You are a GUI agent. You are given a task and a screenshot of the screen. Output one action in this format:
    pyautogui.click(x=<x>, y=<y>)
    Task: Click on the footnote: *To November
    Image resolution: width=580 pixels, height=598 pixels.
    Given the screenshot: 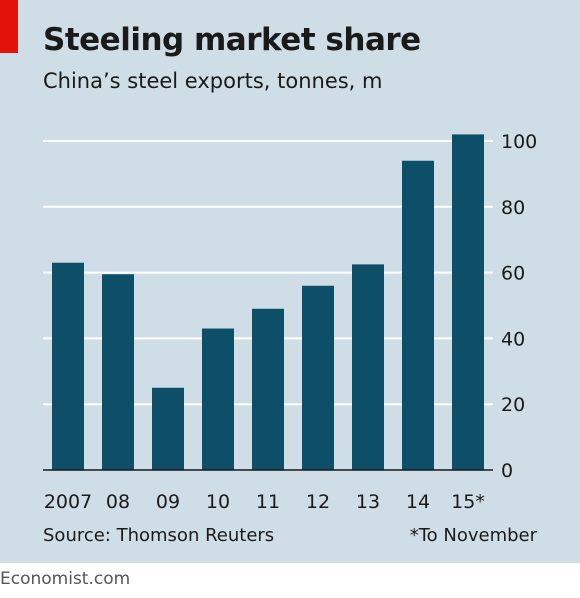 What is the action you would take?
    pyautogui.click(x=473, y=535)
    